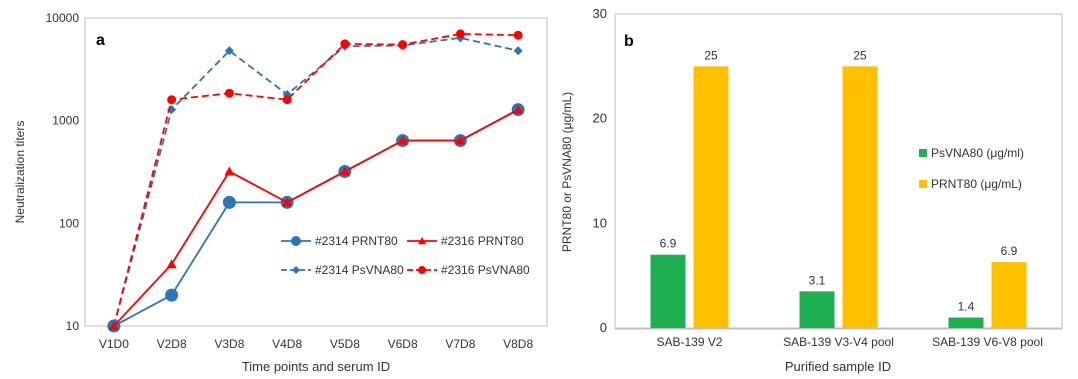  I want to click on legend-label: #2314 PRNT80, so click(356, 241).